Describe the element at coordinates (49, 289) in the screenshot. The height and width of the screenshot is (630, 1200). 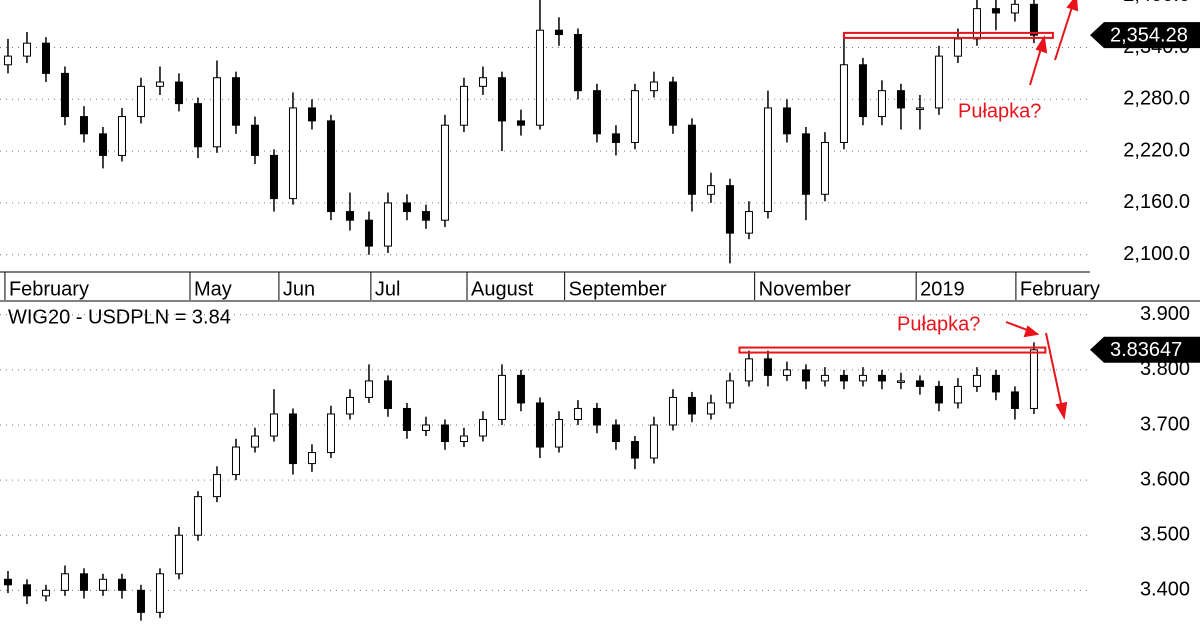
I see `x-tick-label: February` at that location.